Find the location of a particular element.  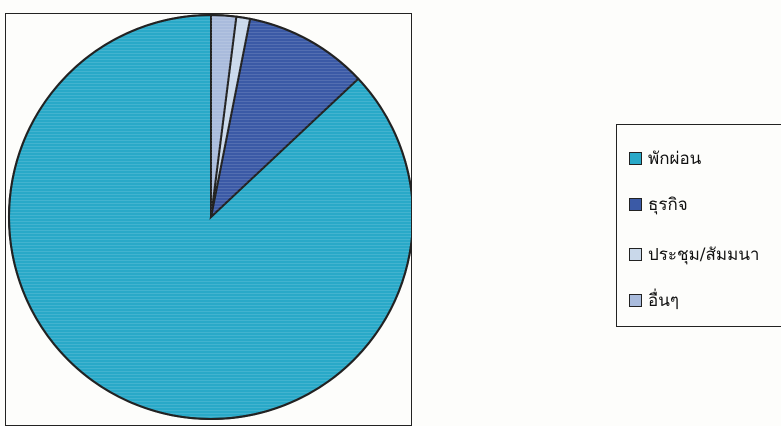

legend-label-1: ธุรกิจ is located at coordinates (668, 205).